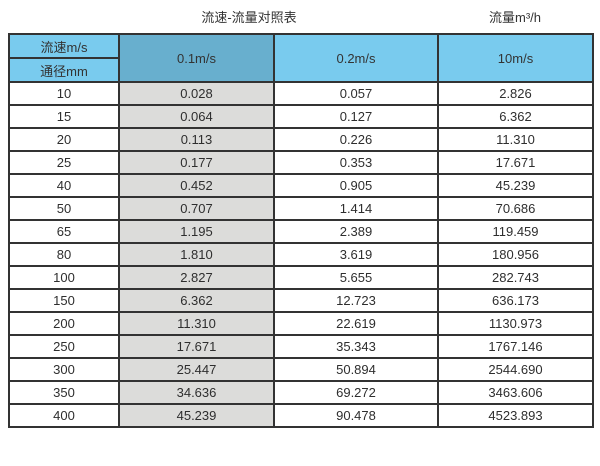 This screenshot has width=600, height=466. I want to click on flow-value-cell: 180.956, so click(515, 254).